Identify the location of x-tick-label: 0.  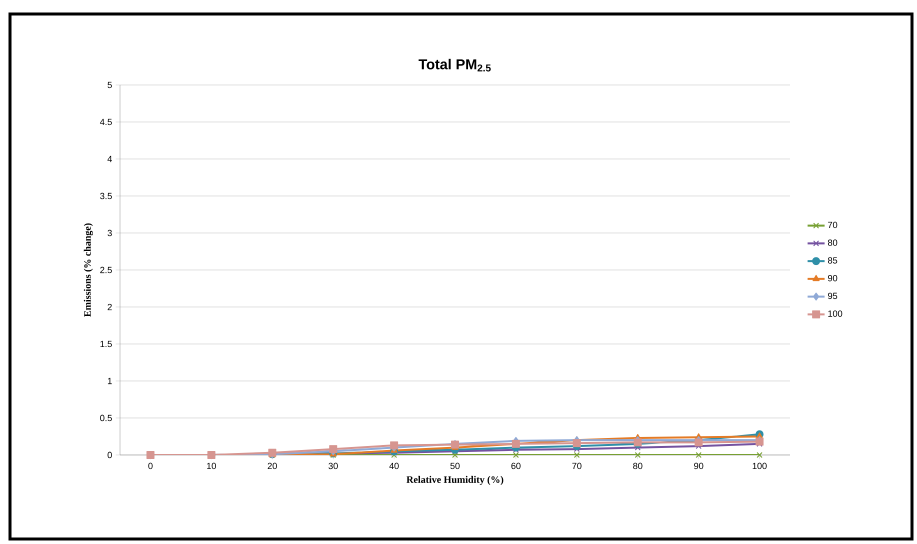
(150, 466).